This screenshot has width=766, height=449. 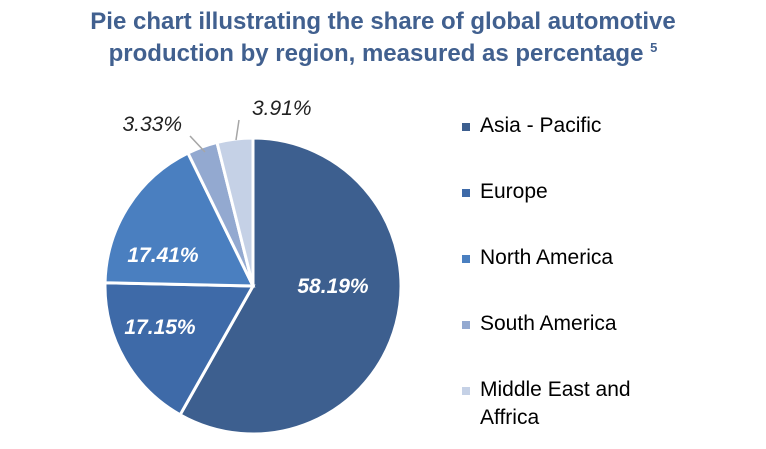 I want to click on data-label: 17.15%, so click(x=160, y=327).